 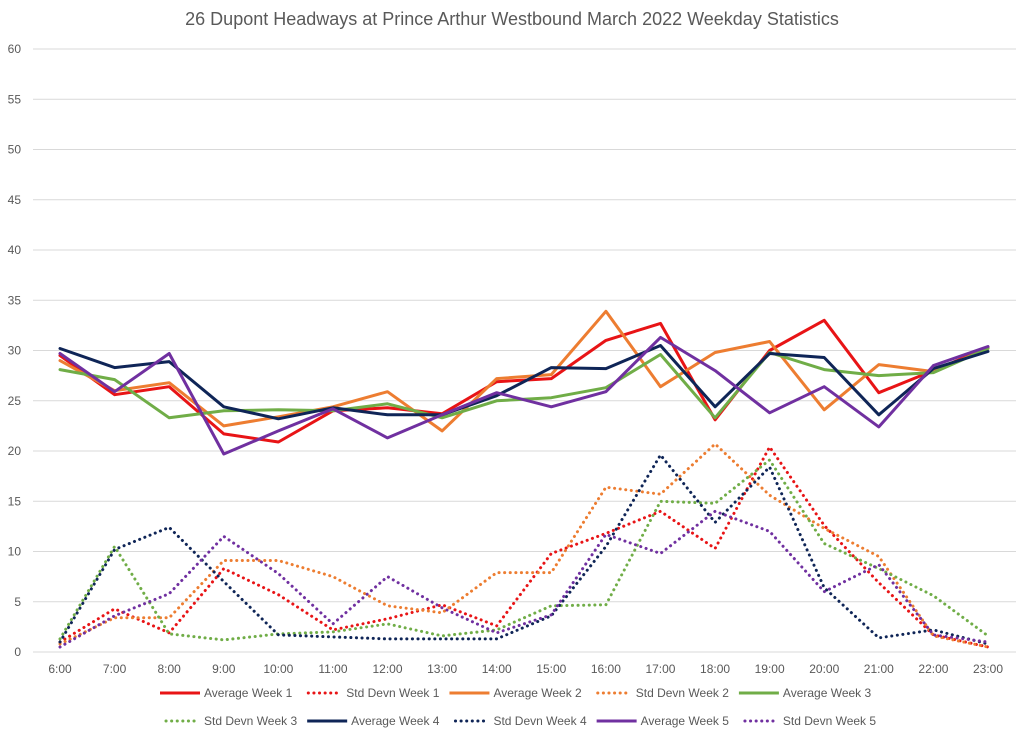 I want to click on y-tick-label: 0, so click(x=17, y=652).